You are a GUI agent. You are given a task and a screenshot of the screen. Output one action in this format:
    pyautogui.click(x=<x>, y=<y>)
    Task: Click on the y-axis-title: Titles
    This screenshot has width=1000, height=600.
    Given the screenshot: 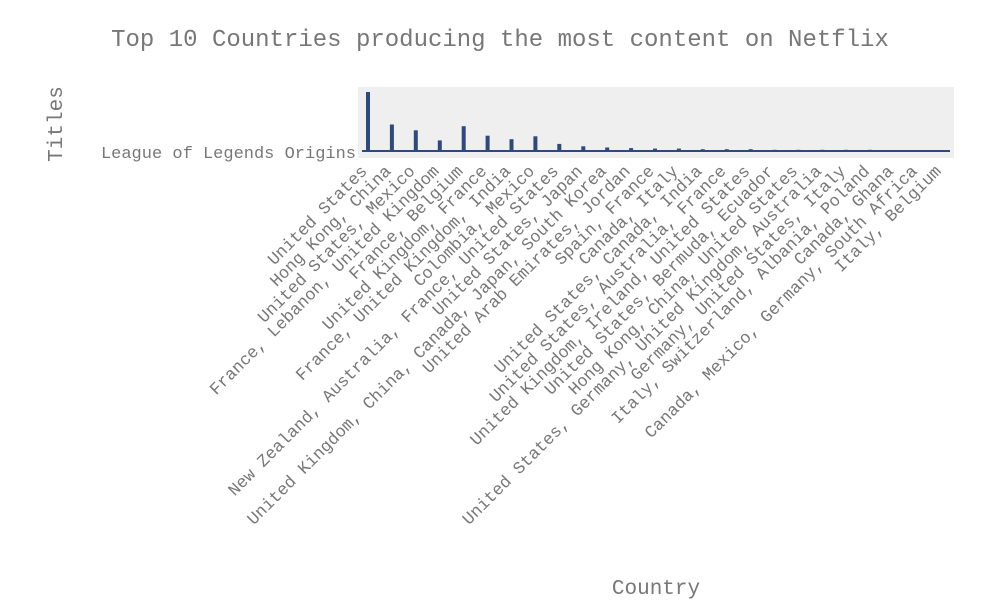 What is the action you would take?
    pyautogui.click(x=57, y=124)
    